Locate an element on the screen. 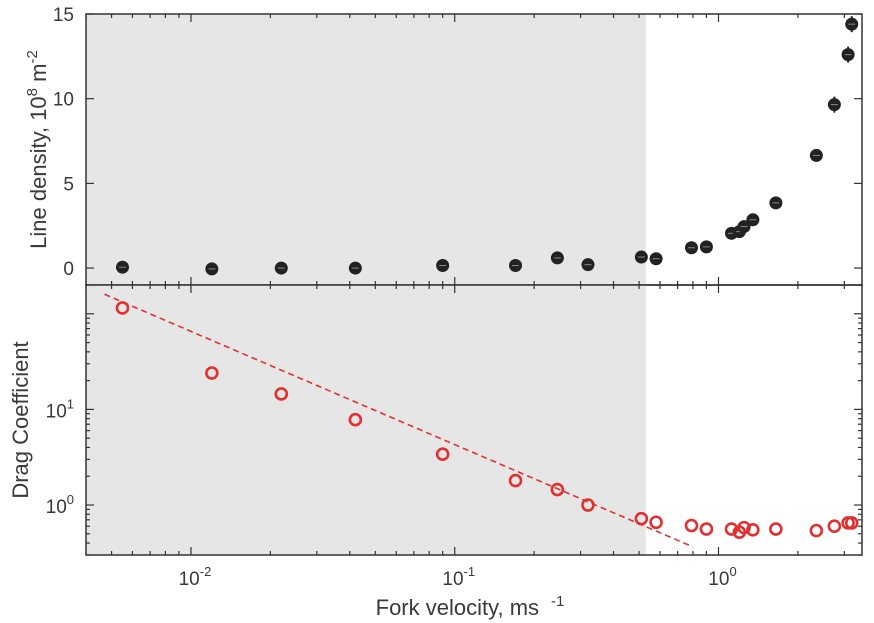  y-tick-label: 10¹ is located at coordinates (60, 409).